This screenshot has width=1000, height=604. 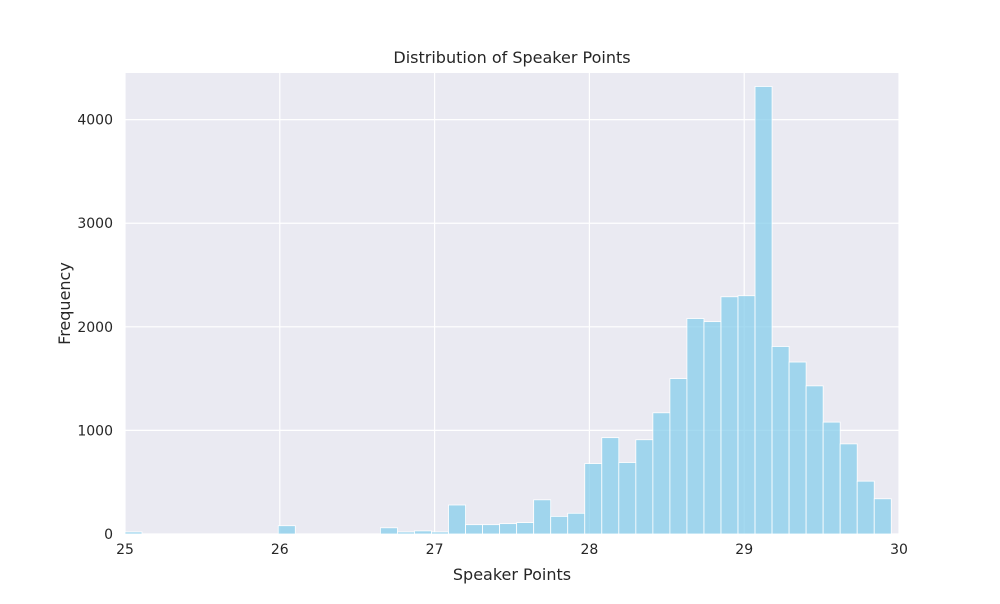 I want to click on y-tick-label: 0, so click(x=108, y=535).